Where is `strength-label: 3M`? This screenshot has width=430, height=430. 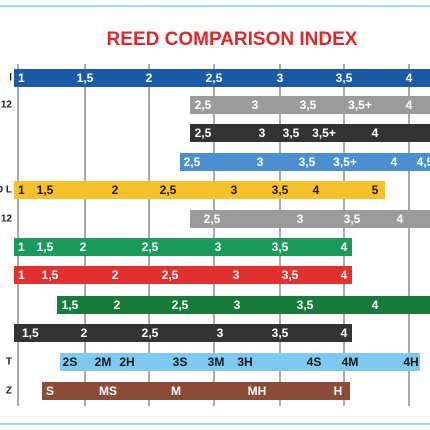 strength-label: 3M is located at coordinates (216, 362).